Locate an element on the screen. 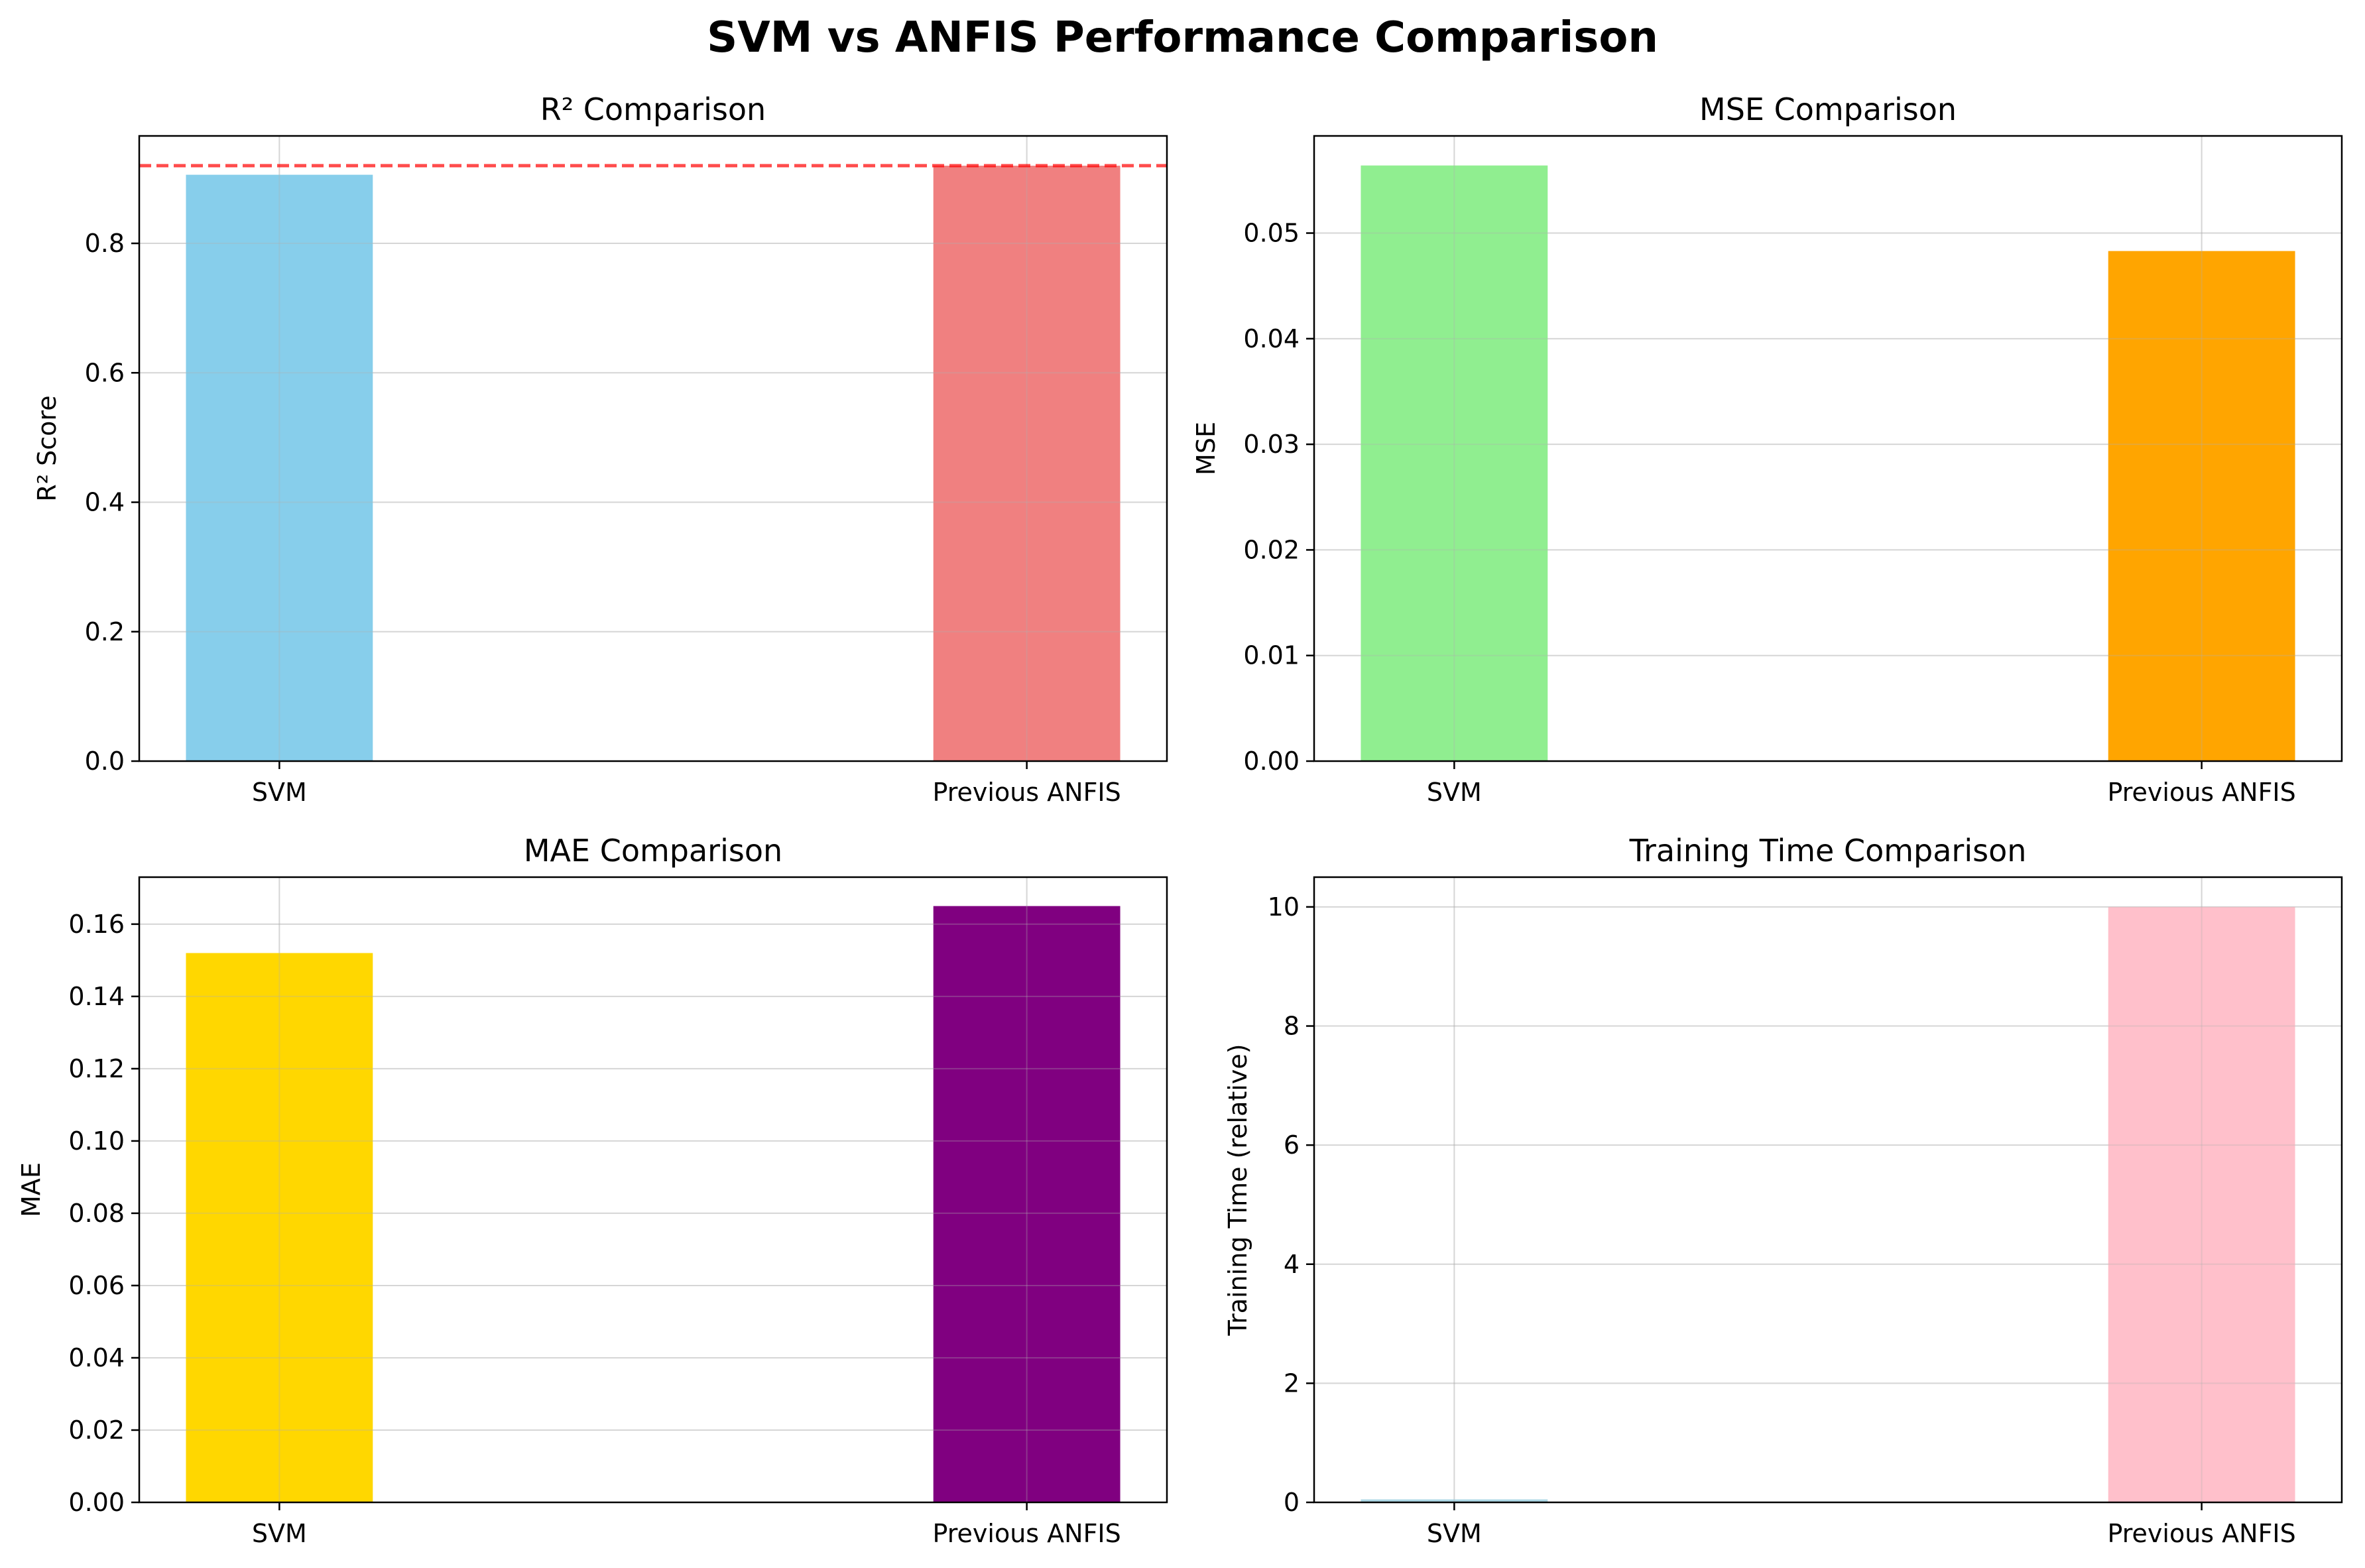  r2-ylabel: R² Score is located at coordinates (47, 448).